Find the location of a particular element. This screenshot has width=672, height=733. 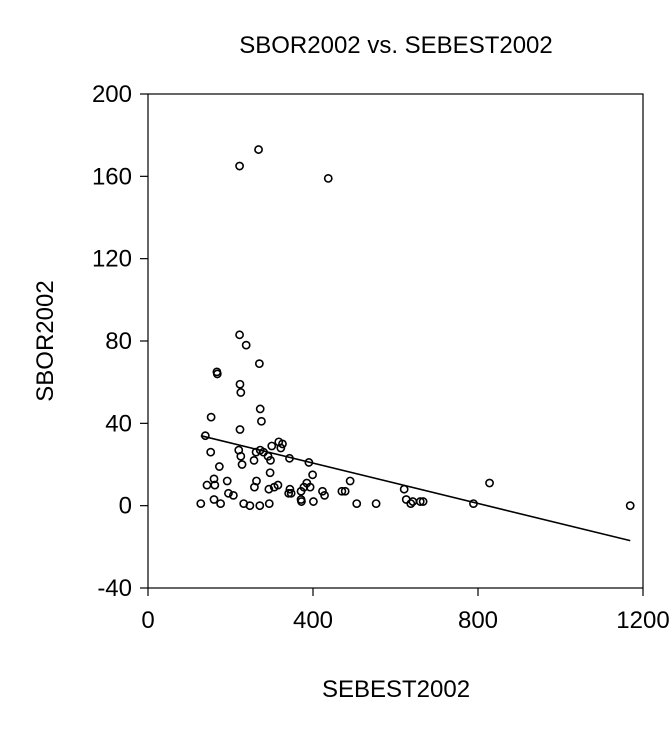

regression-line is located at coordinates (415, 488).